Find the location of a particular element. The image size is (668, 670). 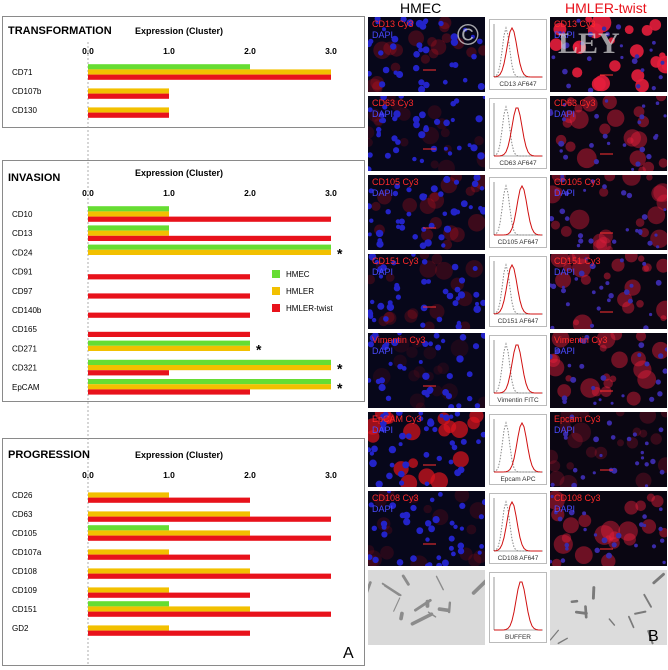

flow-histogram: Vimentin FITC is located at coordinates (518, 370).